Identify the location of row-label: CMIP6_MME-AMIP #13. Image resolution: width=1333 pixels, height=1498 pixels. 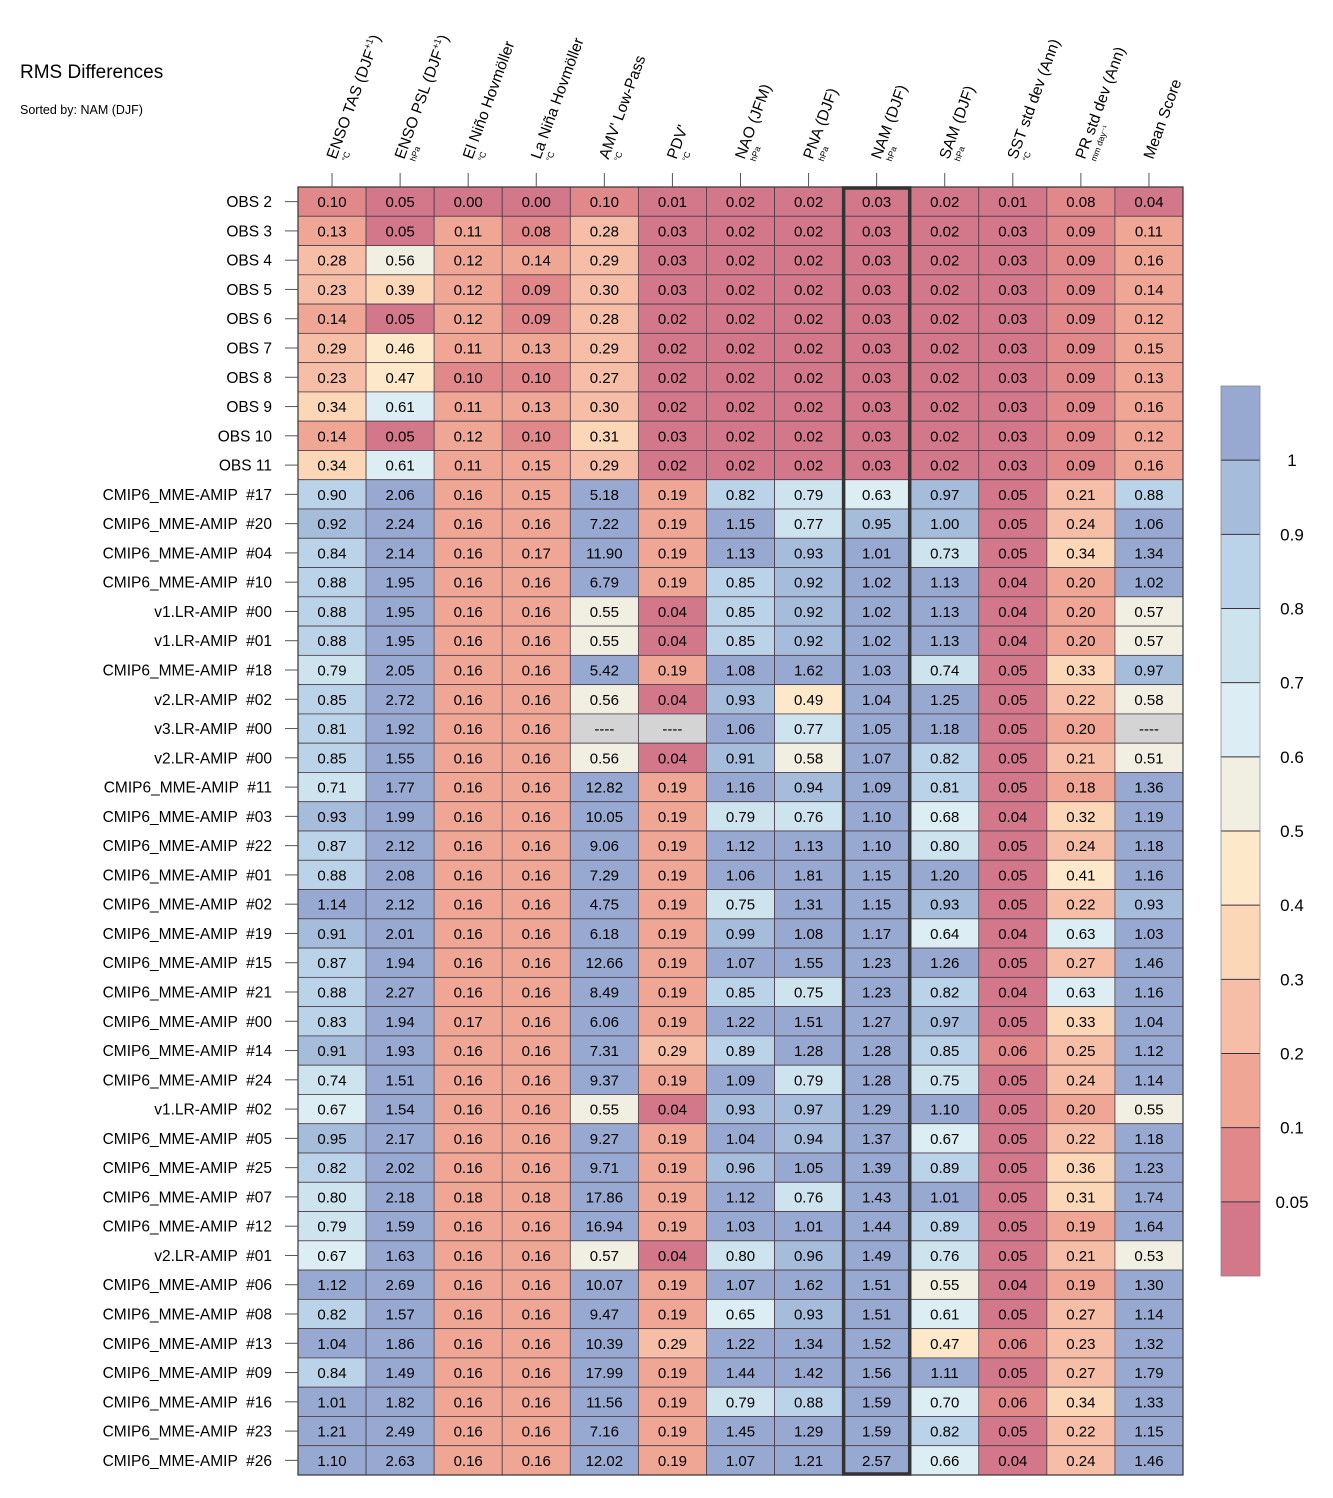
(187, 1344).